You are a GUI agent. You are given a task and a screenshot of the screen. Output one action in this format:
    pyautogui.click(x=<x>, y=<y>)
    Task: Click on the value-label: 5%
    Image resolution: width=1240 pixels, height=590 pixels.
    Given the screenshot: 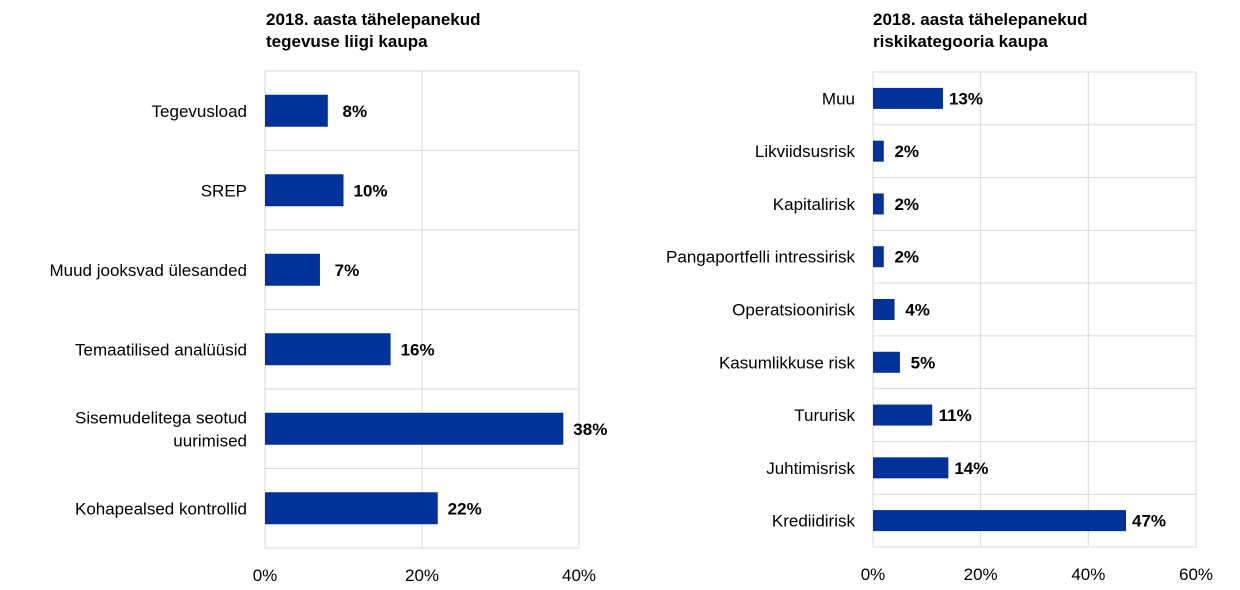 What is the action you would take?
    pyautogui.click(x=923, y=362)
    